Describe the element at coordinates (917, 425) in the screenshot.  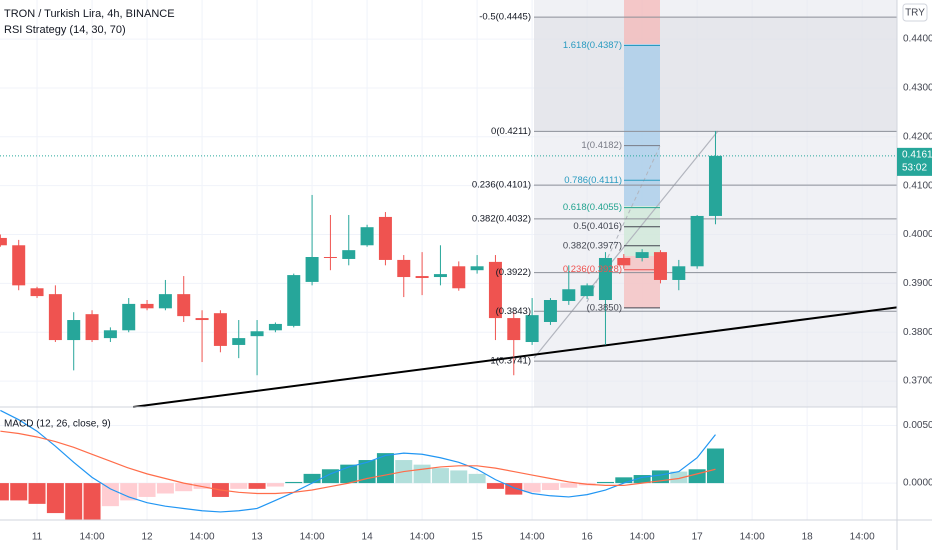
I see `y-tick-label: 0.0050` at that location.